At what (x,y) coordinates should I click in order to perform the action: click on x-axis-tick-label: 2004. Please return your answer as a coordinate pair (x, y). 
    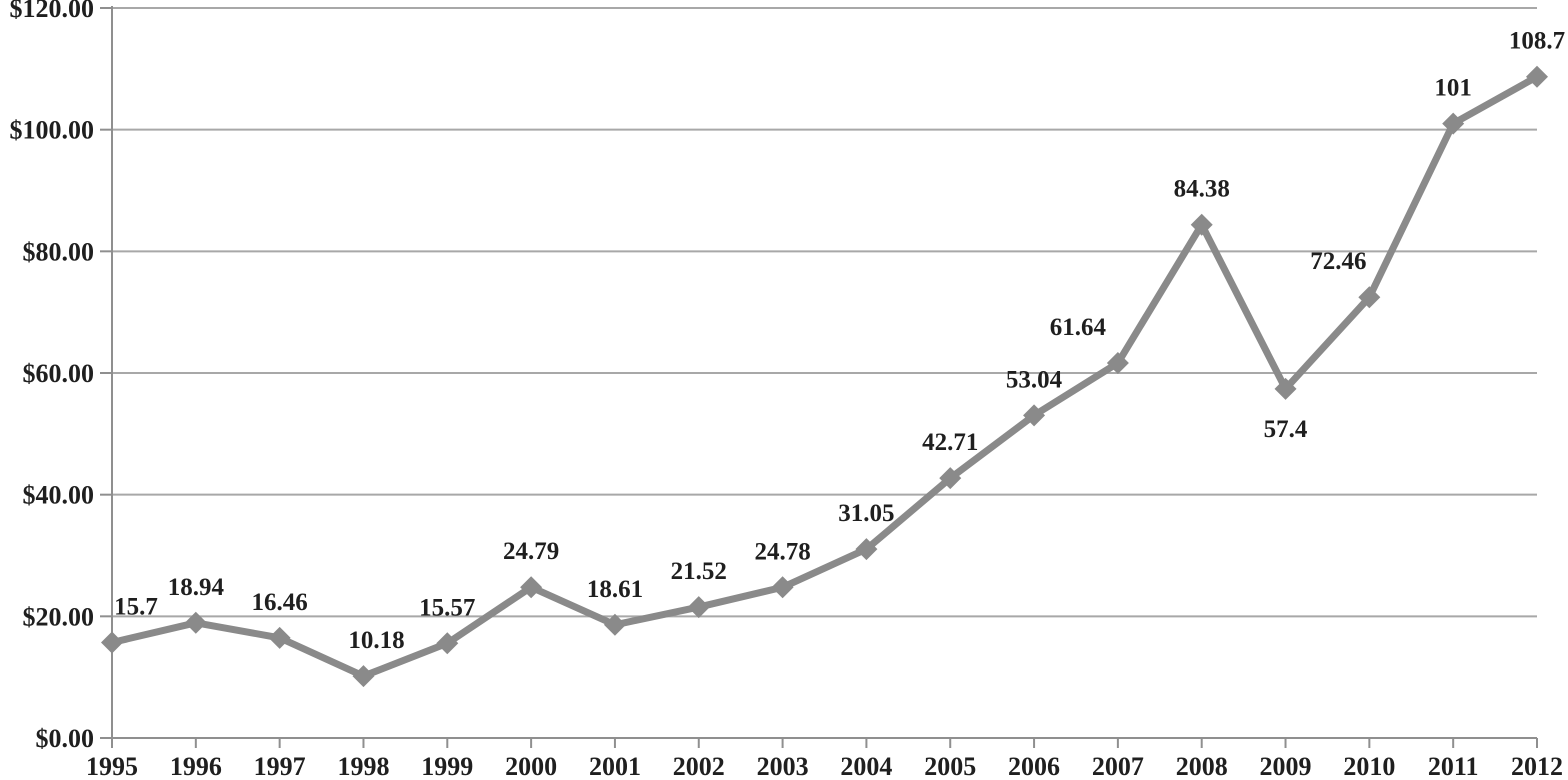
    Looking at the image, I should click on (866, 766).